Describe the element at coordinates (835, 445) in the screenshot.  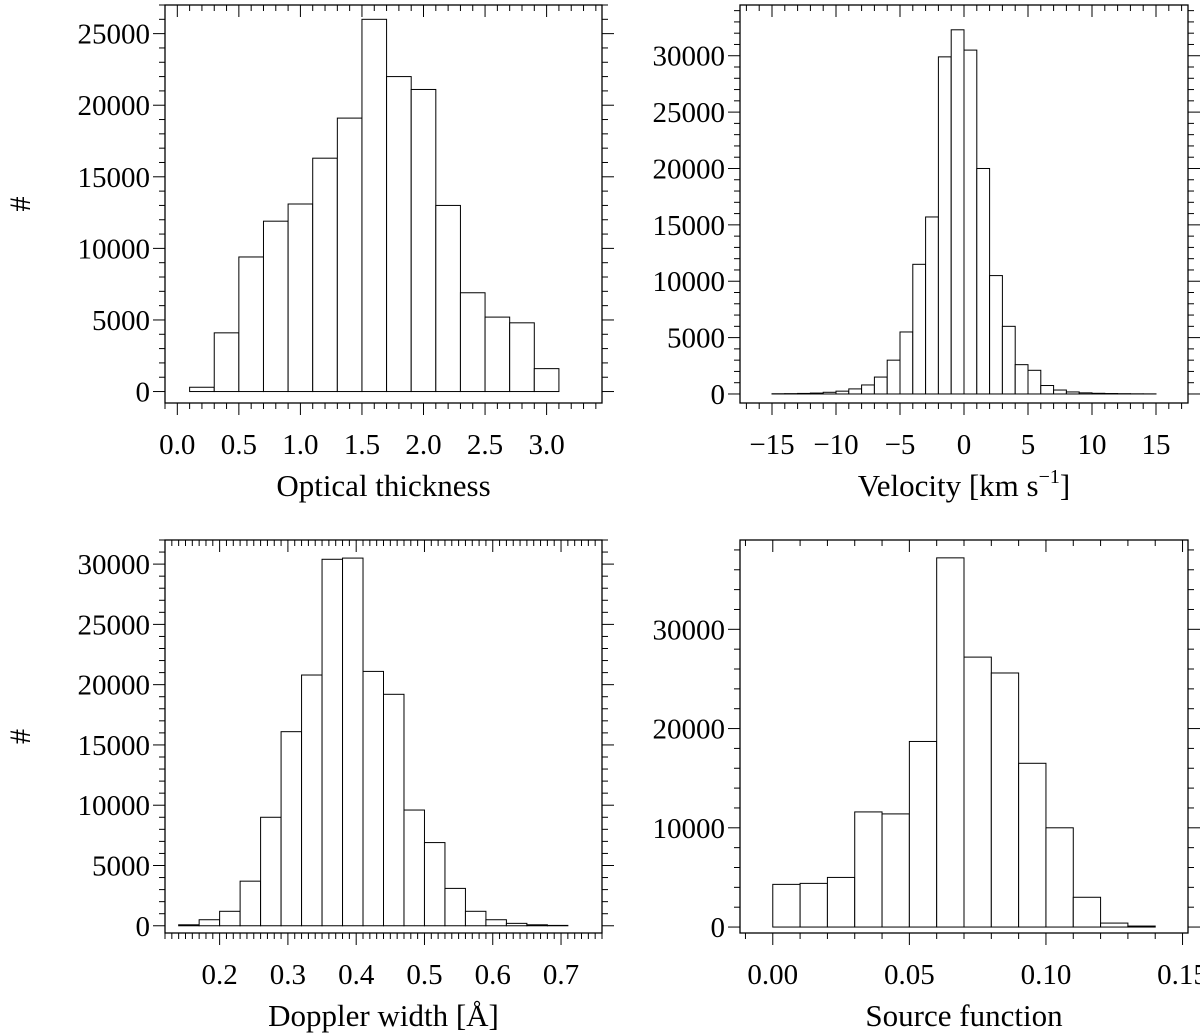
I see `xtick-label: −10` at that location.